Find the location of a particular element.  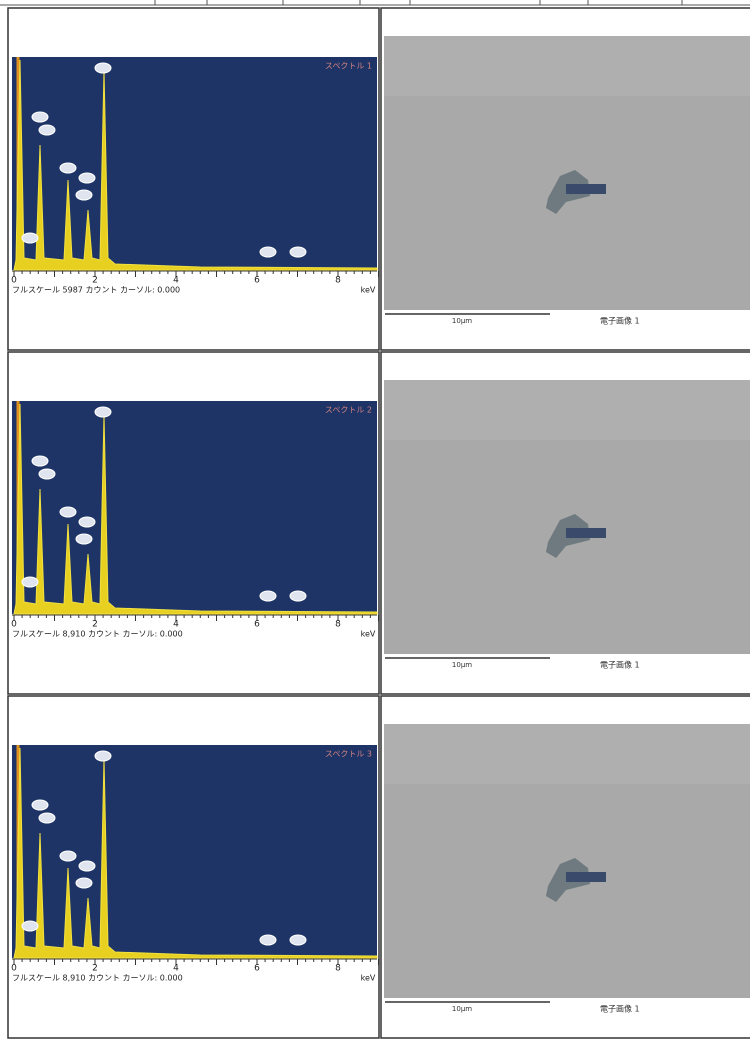

spectrum-label: スペクトル 3 is located at coordinates (348, 754).